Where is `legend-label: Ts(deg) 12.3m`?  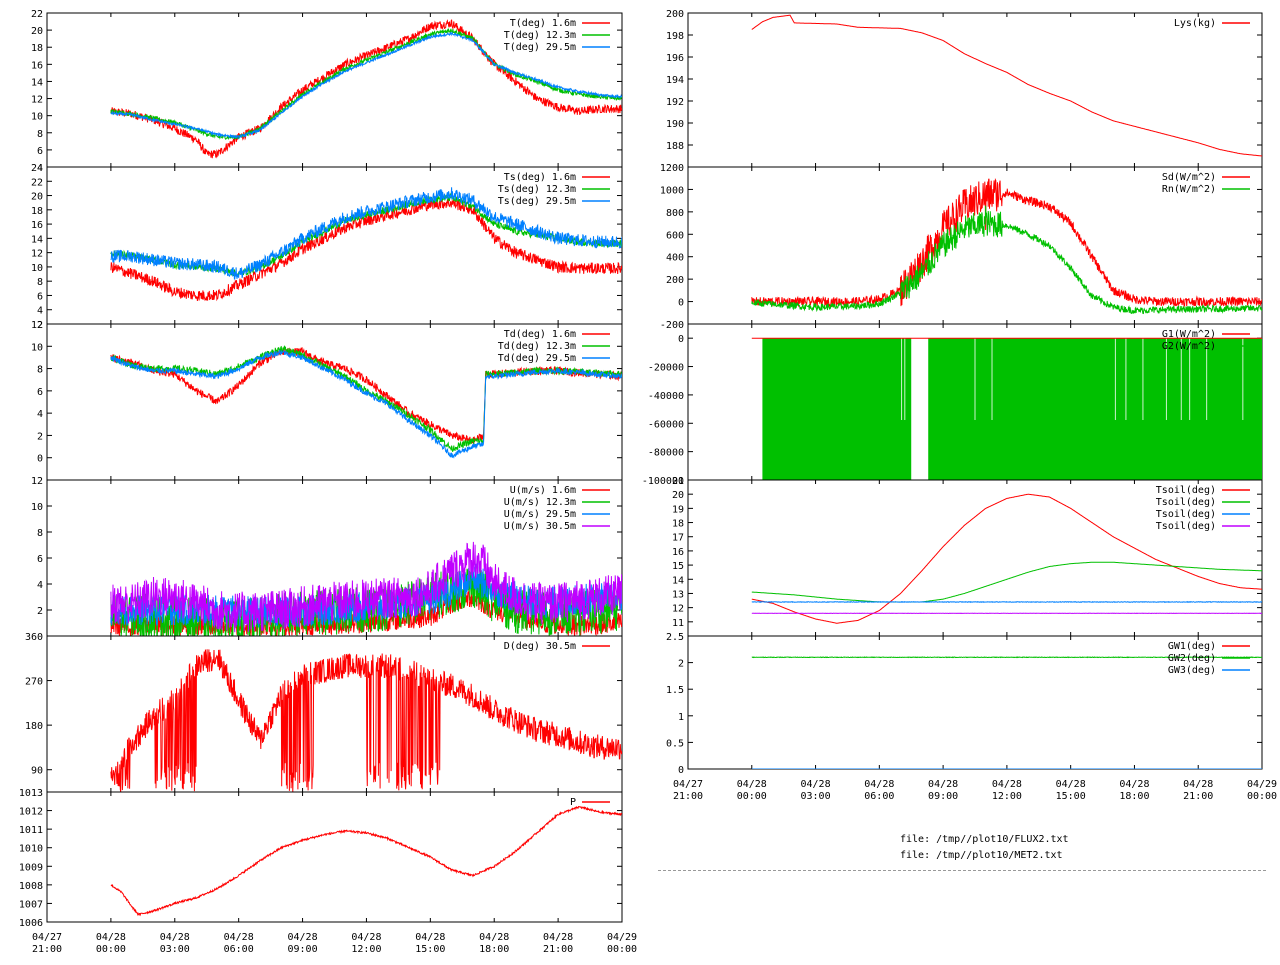
legend-label: Ts(deg) 12.3m is located at coordinates (537, 189).